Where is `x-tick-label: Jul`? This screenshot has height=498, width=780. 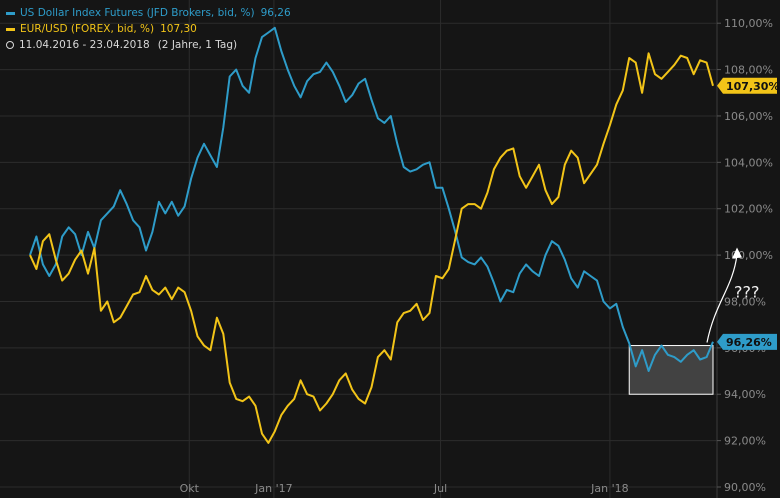 x-tick-label: Jul is located at coordinates (440, 488).